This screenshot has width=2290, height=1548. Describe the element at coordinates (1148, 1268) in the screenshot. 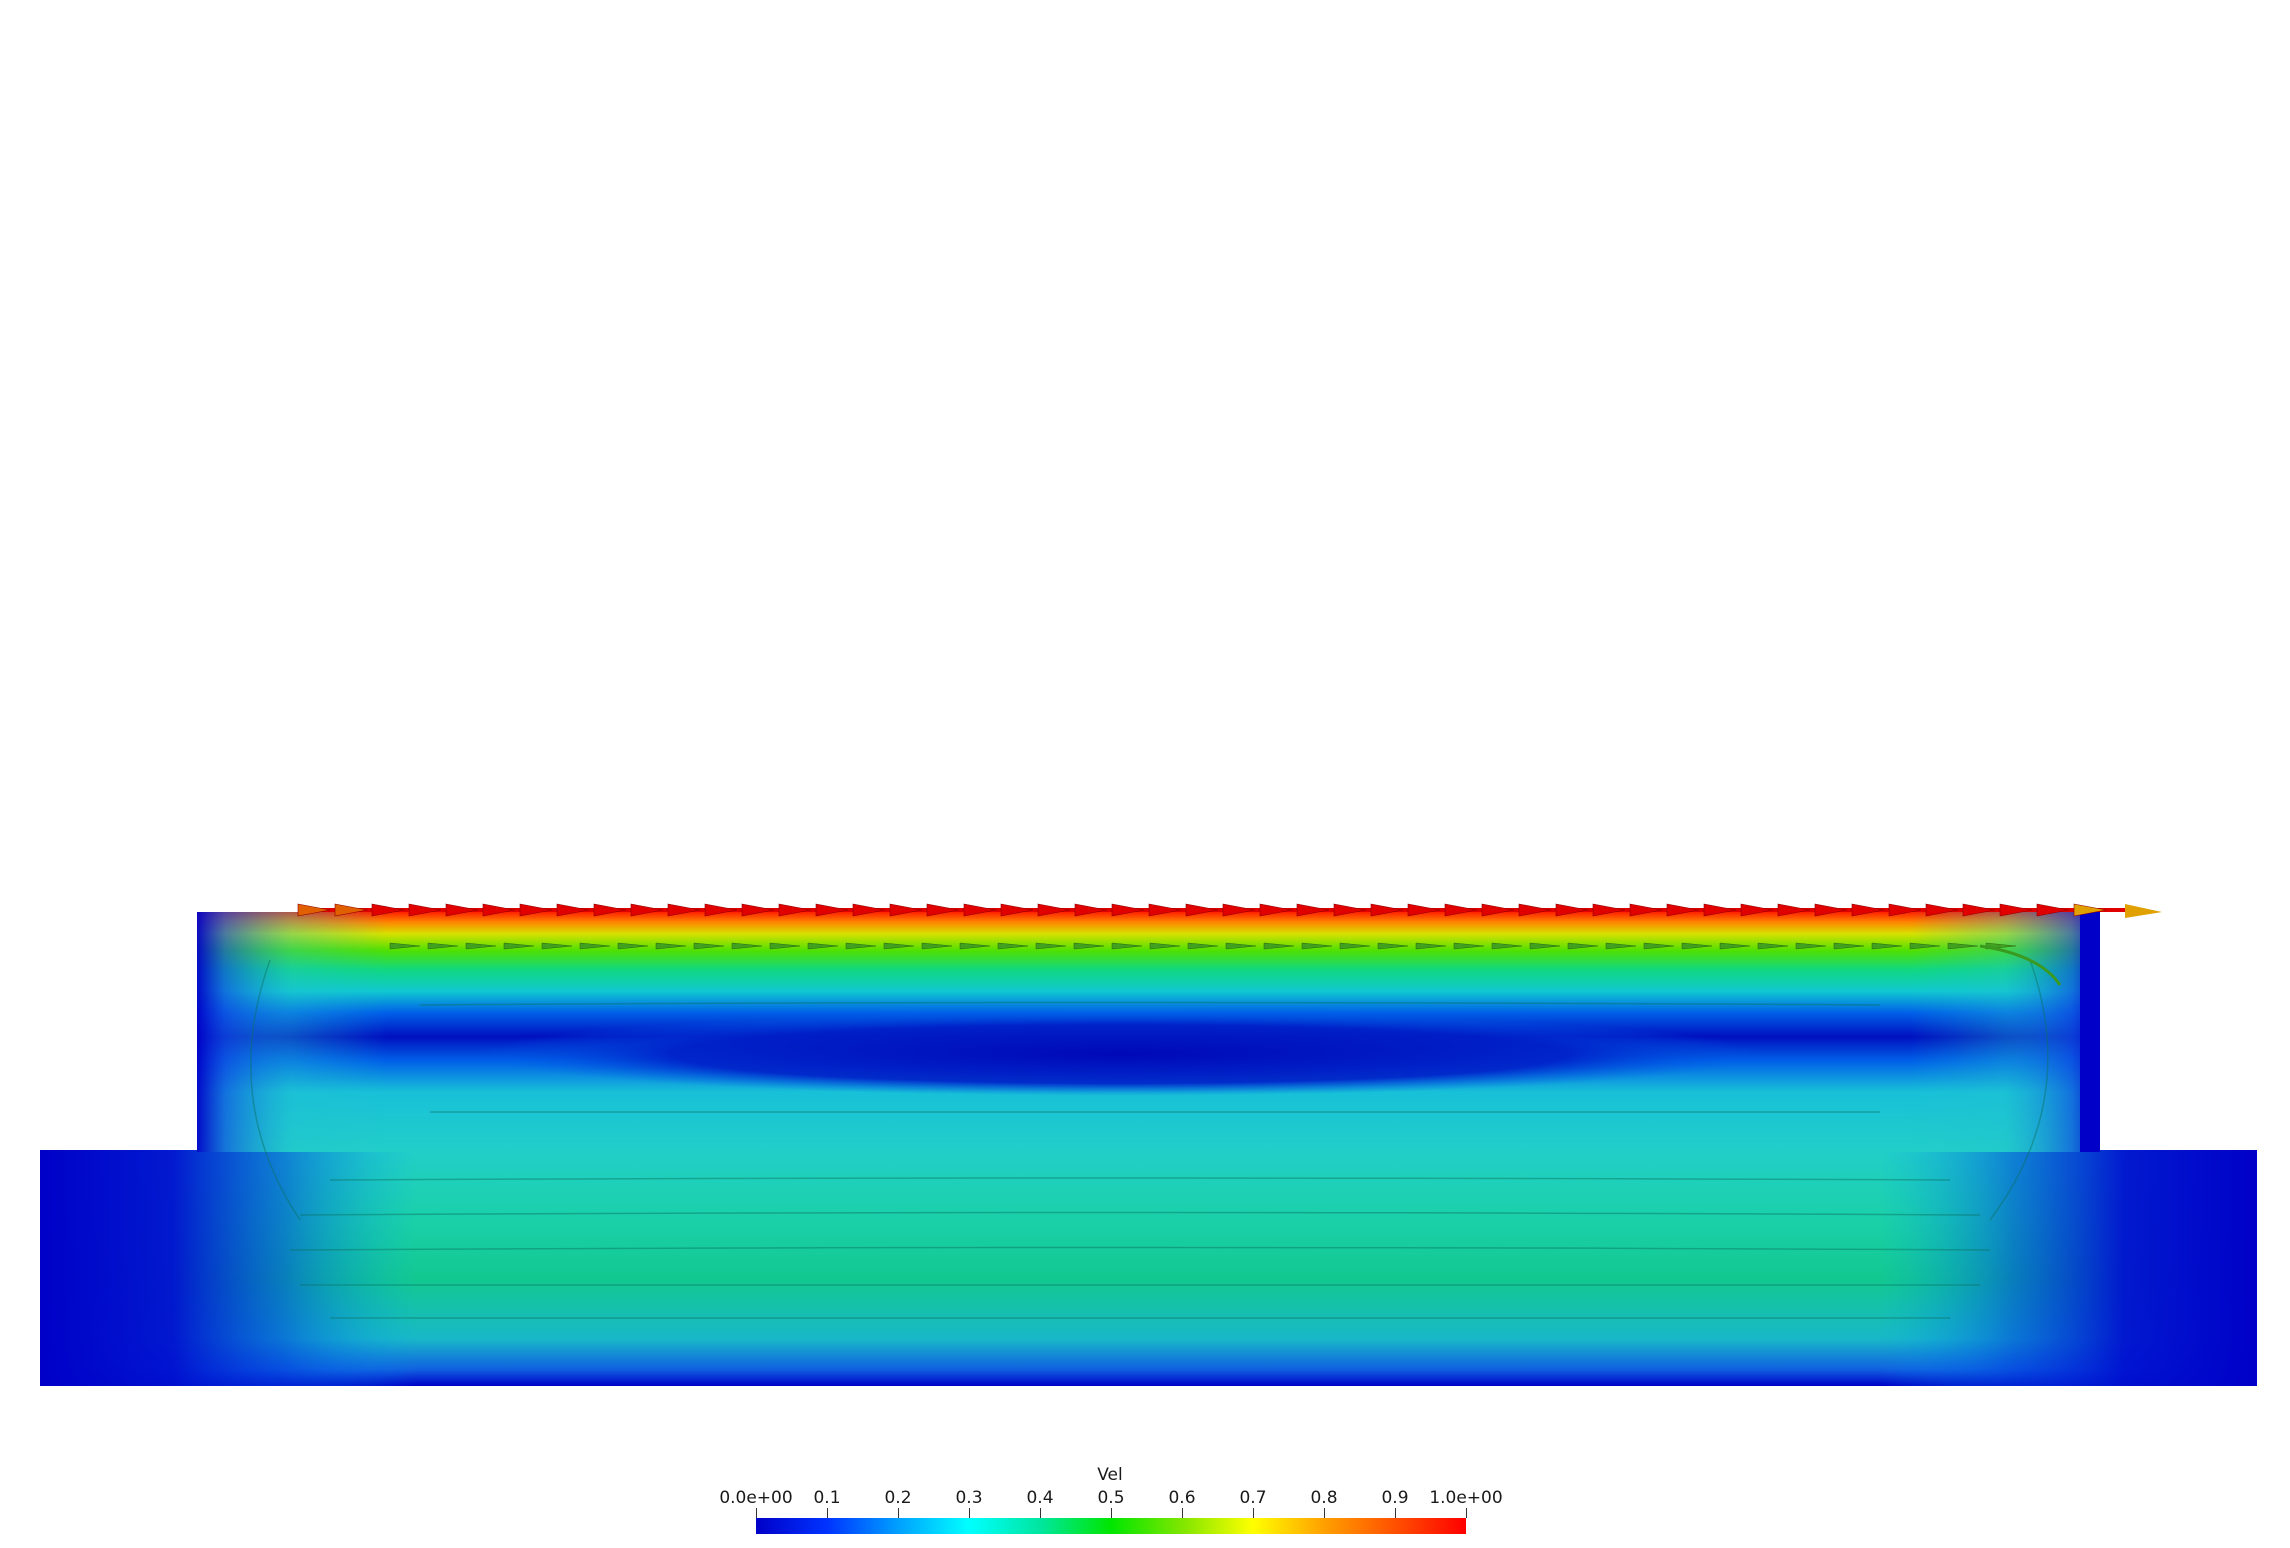

I see `lower-domain` at that location.